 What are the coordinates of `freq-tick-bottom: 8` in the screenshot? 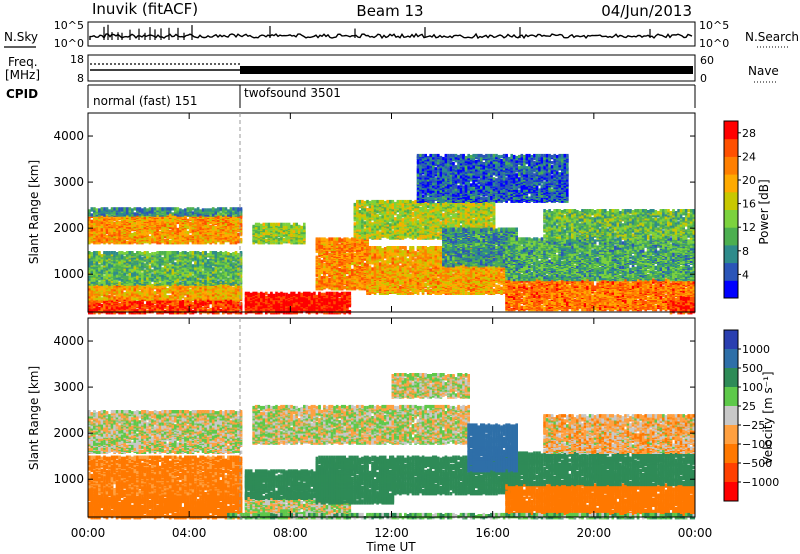 It's located at (80, 78).